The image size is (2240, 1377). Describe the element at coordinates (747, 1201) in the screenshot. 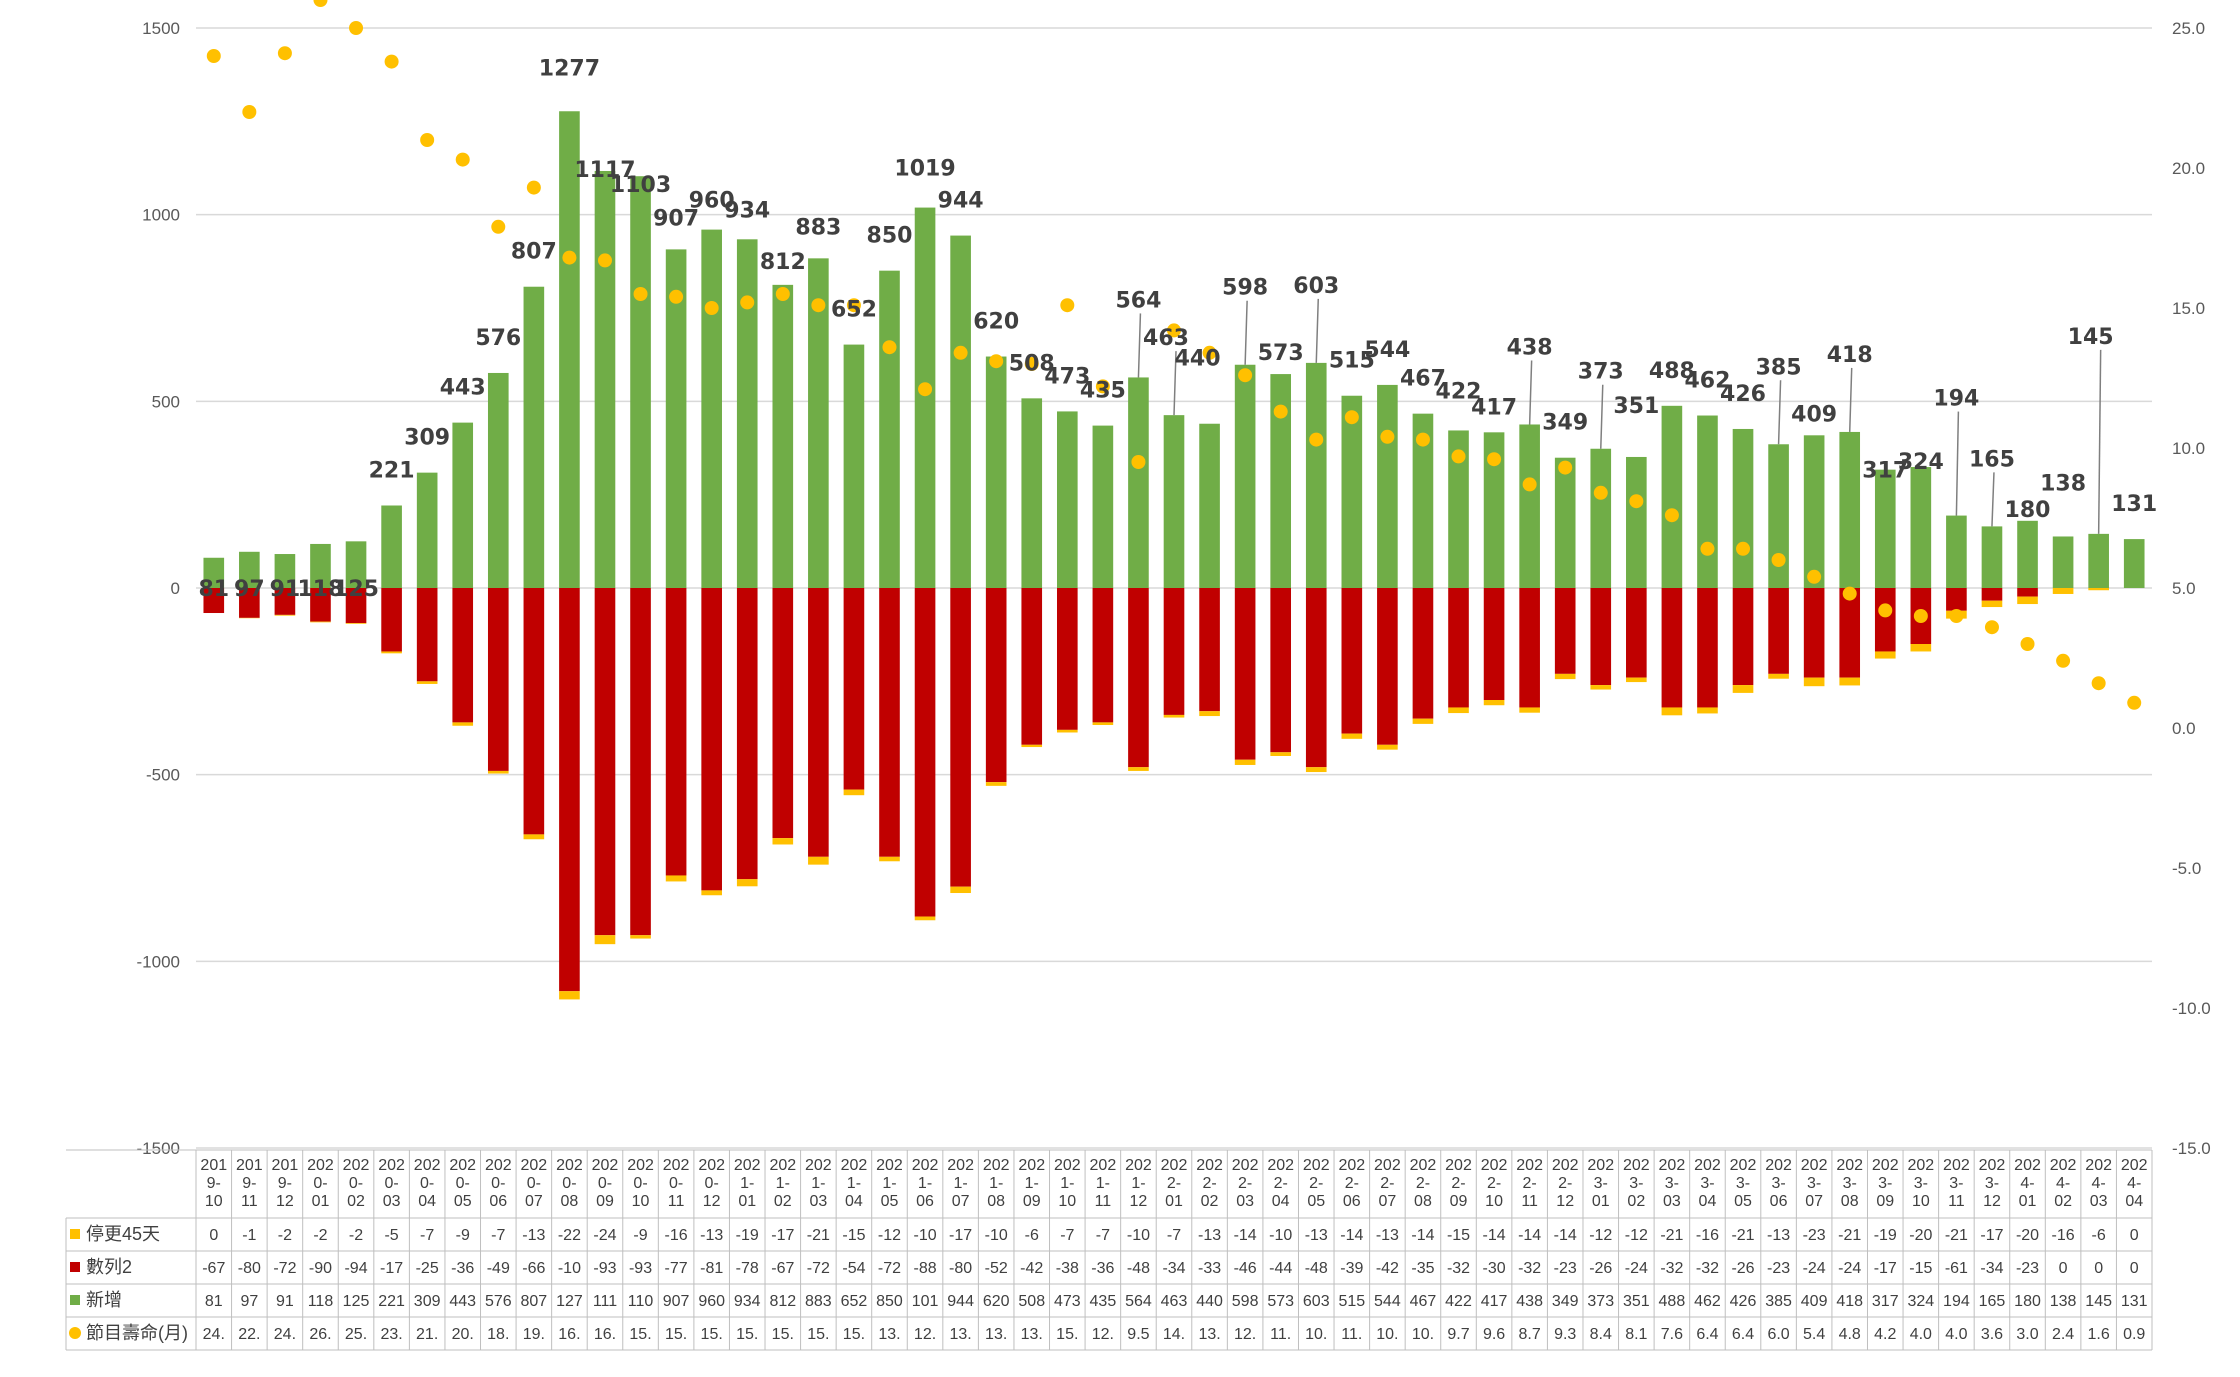

I see `x-category-label: 01` at that location.